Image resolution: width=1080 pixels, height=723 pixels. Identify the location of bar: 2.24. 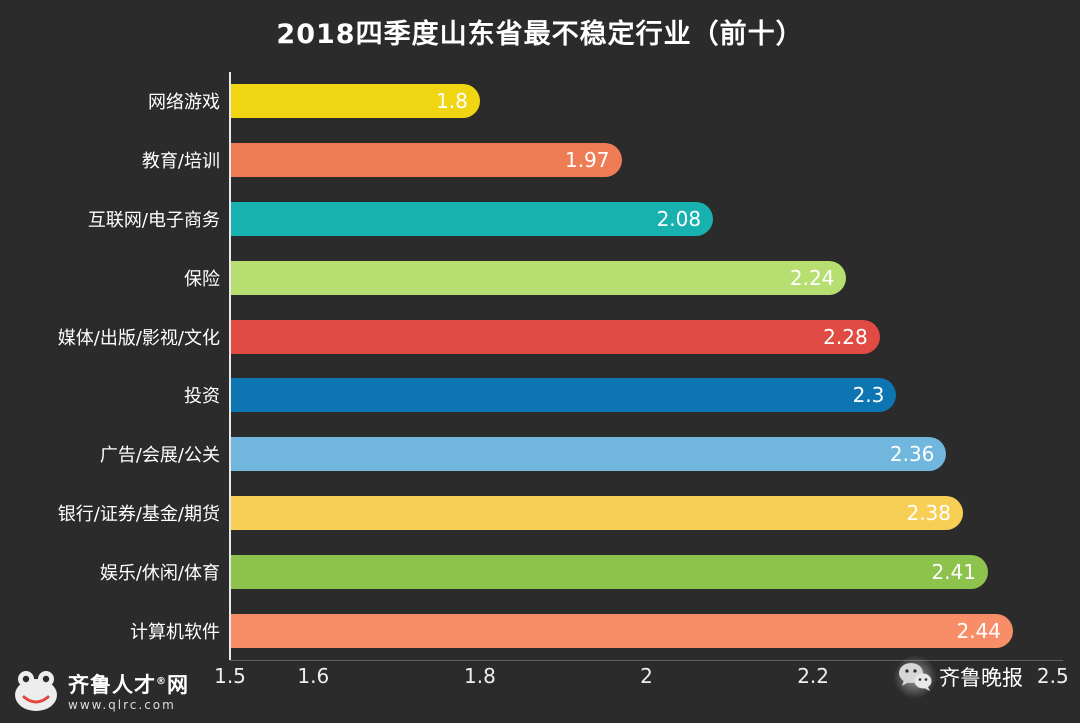
(538, 277).